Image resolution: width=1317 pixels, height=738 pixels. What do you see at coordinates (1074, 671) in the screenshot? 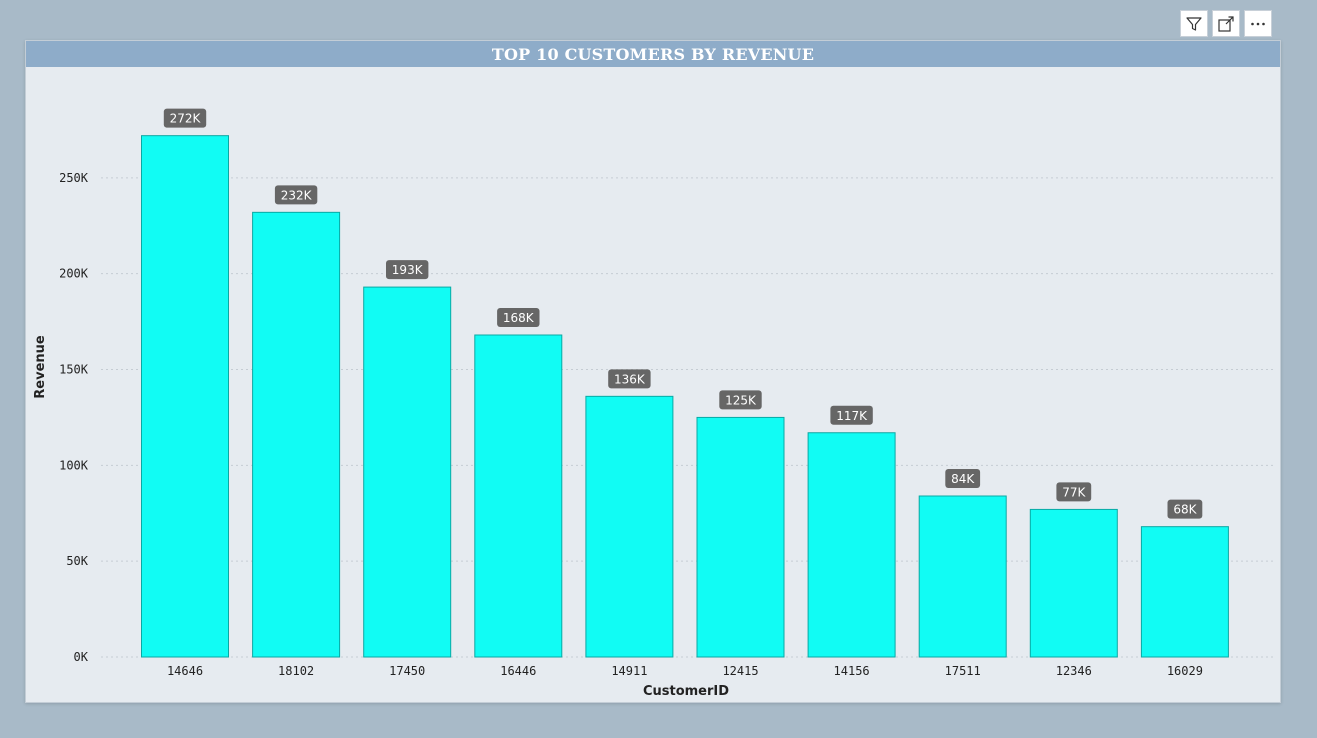
I see `x-tick-label: 12346` at bounding box center [1074, 671].